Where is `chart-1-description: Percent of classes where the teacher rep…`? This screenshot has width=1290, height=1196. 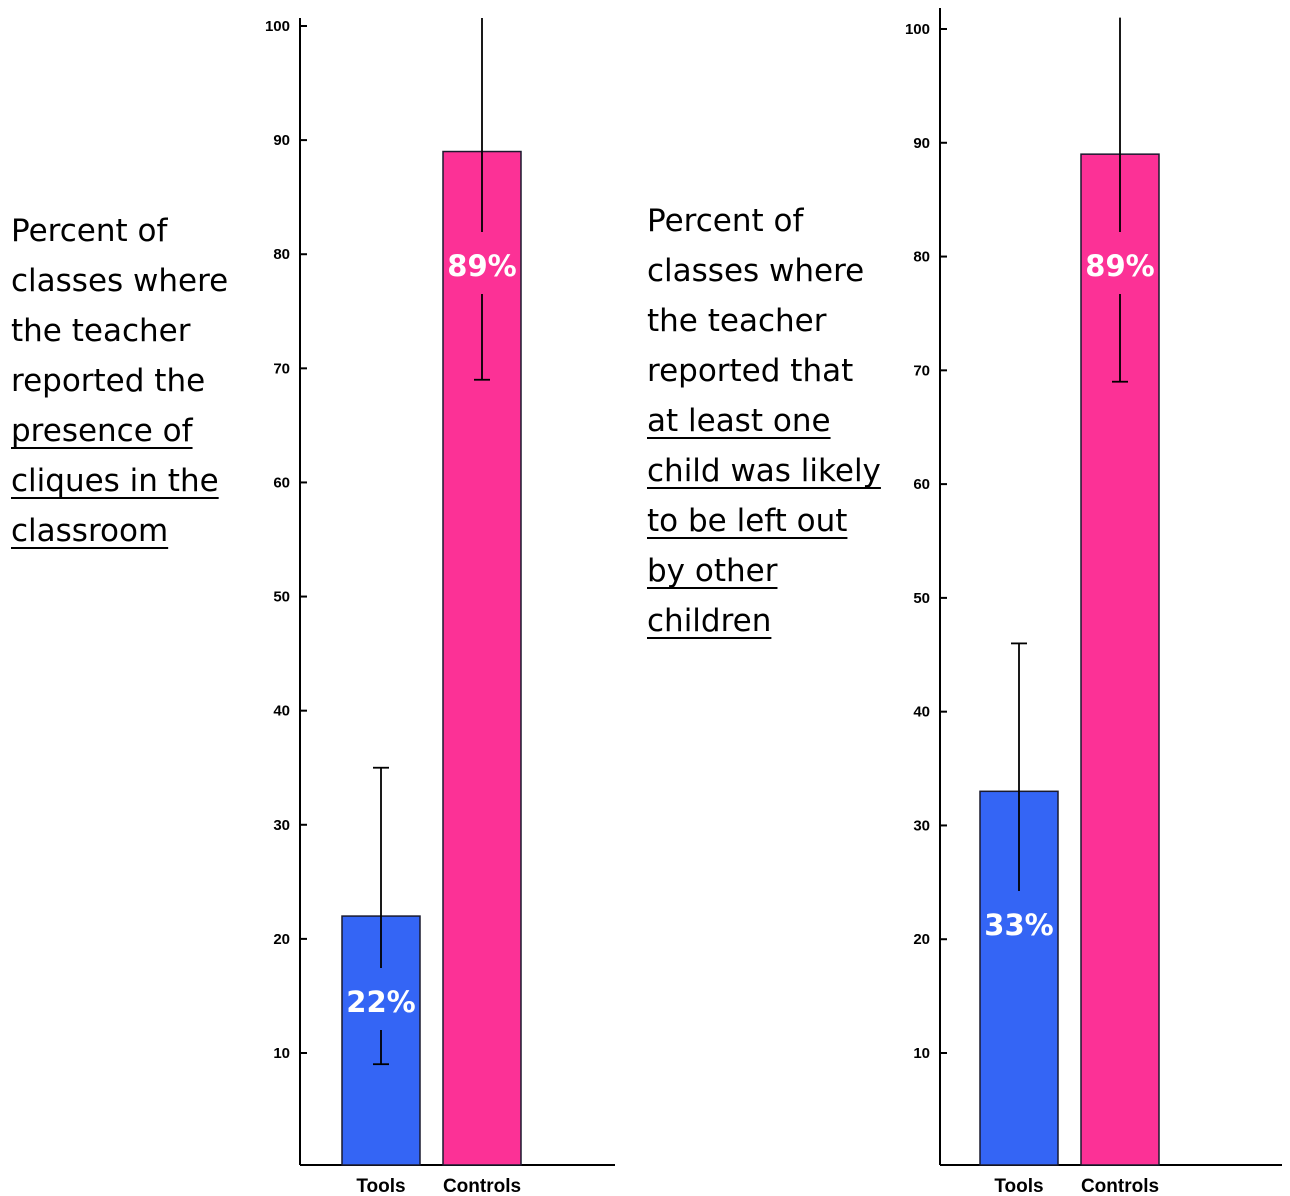
chart-1-description: Percent of classes where the teacher rep… is located at coordinates (131, 381).